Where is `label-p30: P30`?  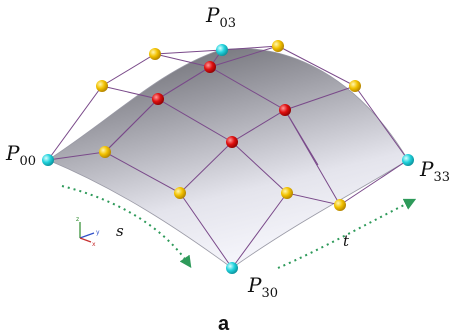
label-p30: P30 is located at coordinates (262, 287).